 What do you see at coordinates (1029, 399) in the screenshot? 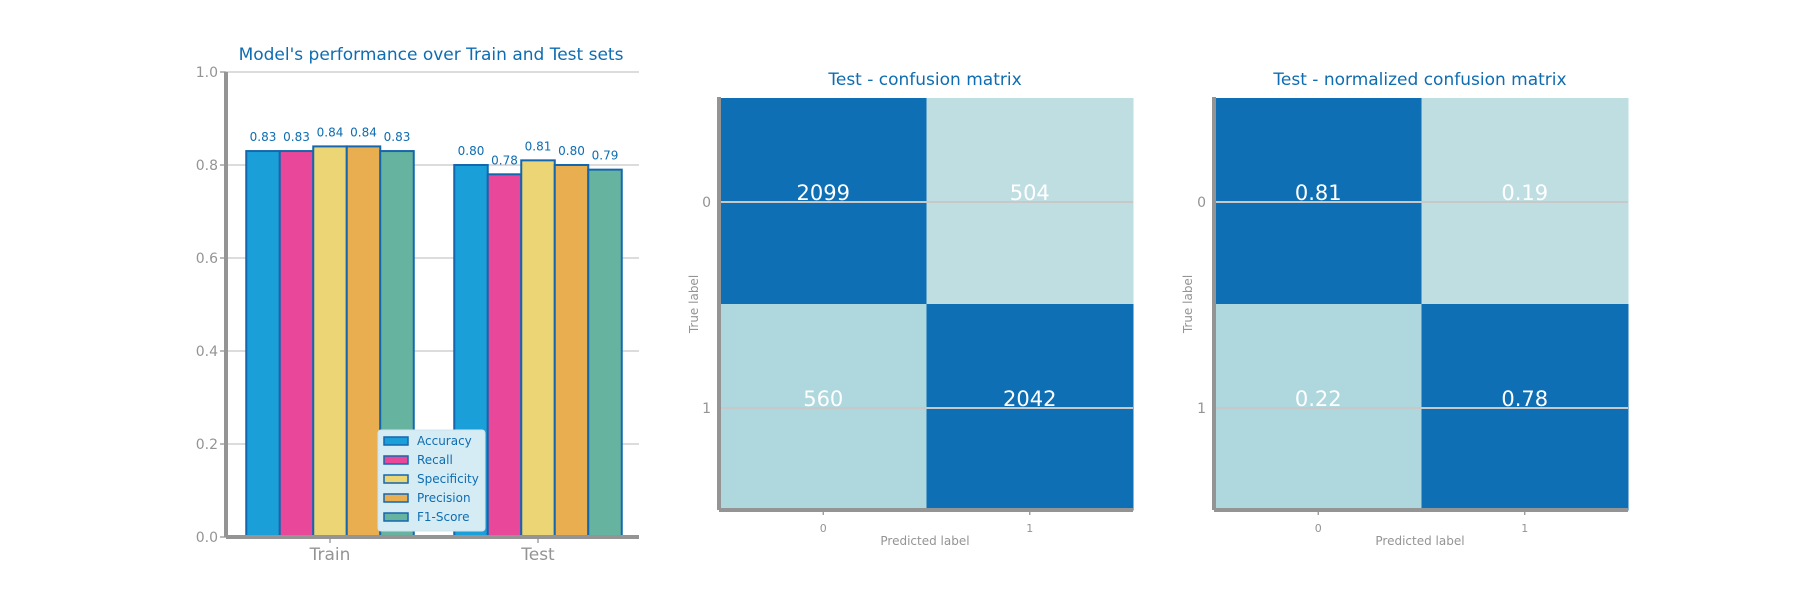
I see `matrix-cell-value: 2042` at bounding box center [1029, 399].